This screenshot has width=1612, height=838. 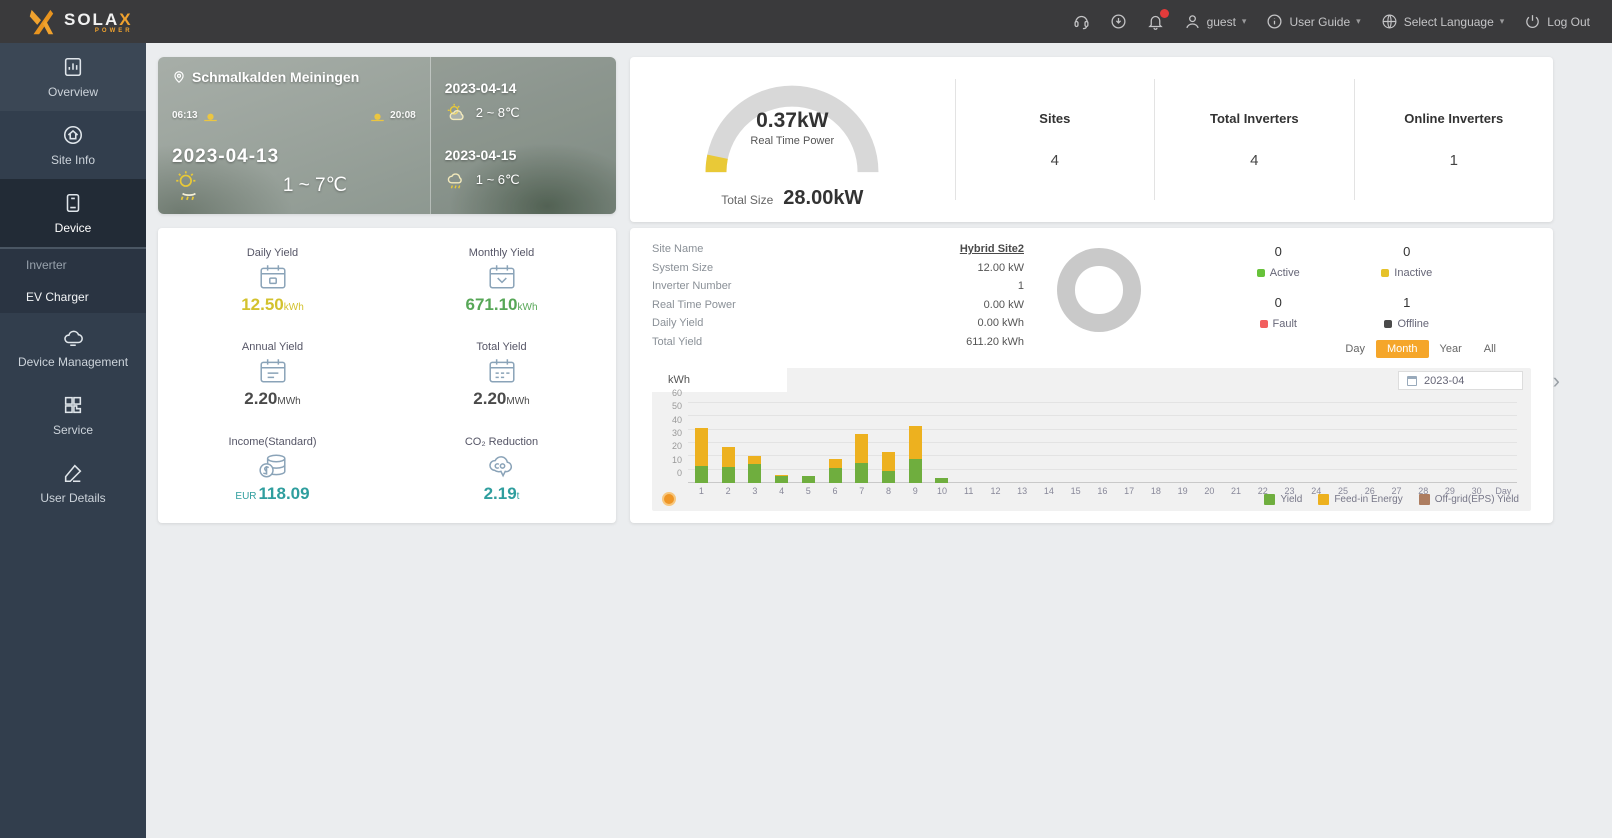 What do you see at coordinates (995, 491) in the screenshot?
I see `x-axis-tick: 12` at bounding box center [995, 491].